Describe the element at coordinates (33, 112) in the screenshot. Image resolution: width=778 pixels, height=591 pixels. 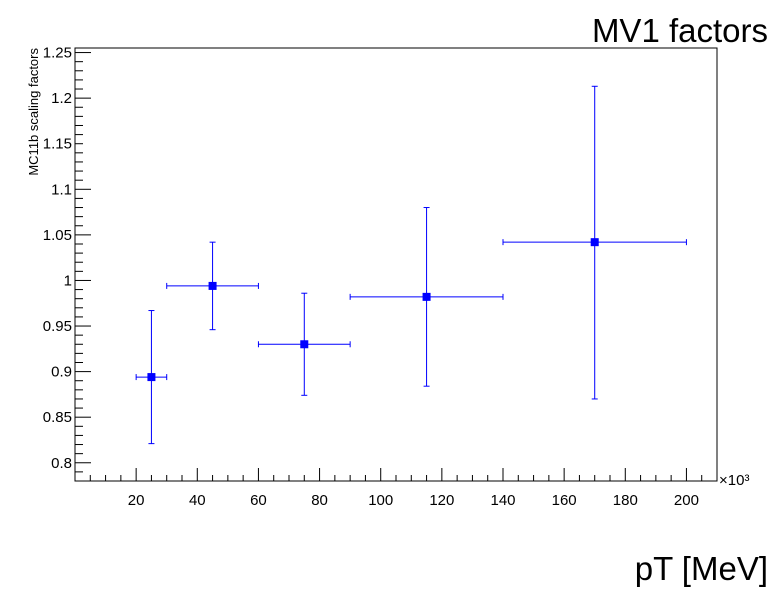
I see `y-axis-label: MC11b scaling factors` at that location.